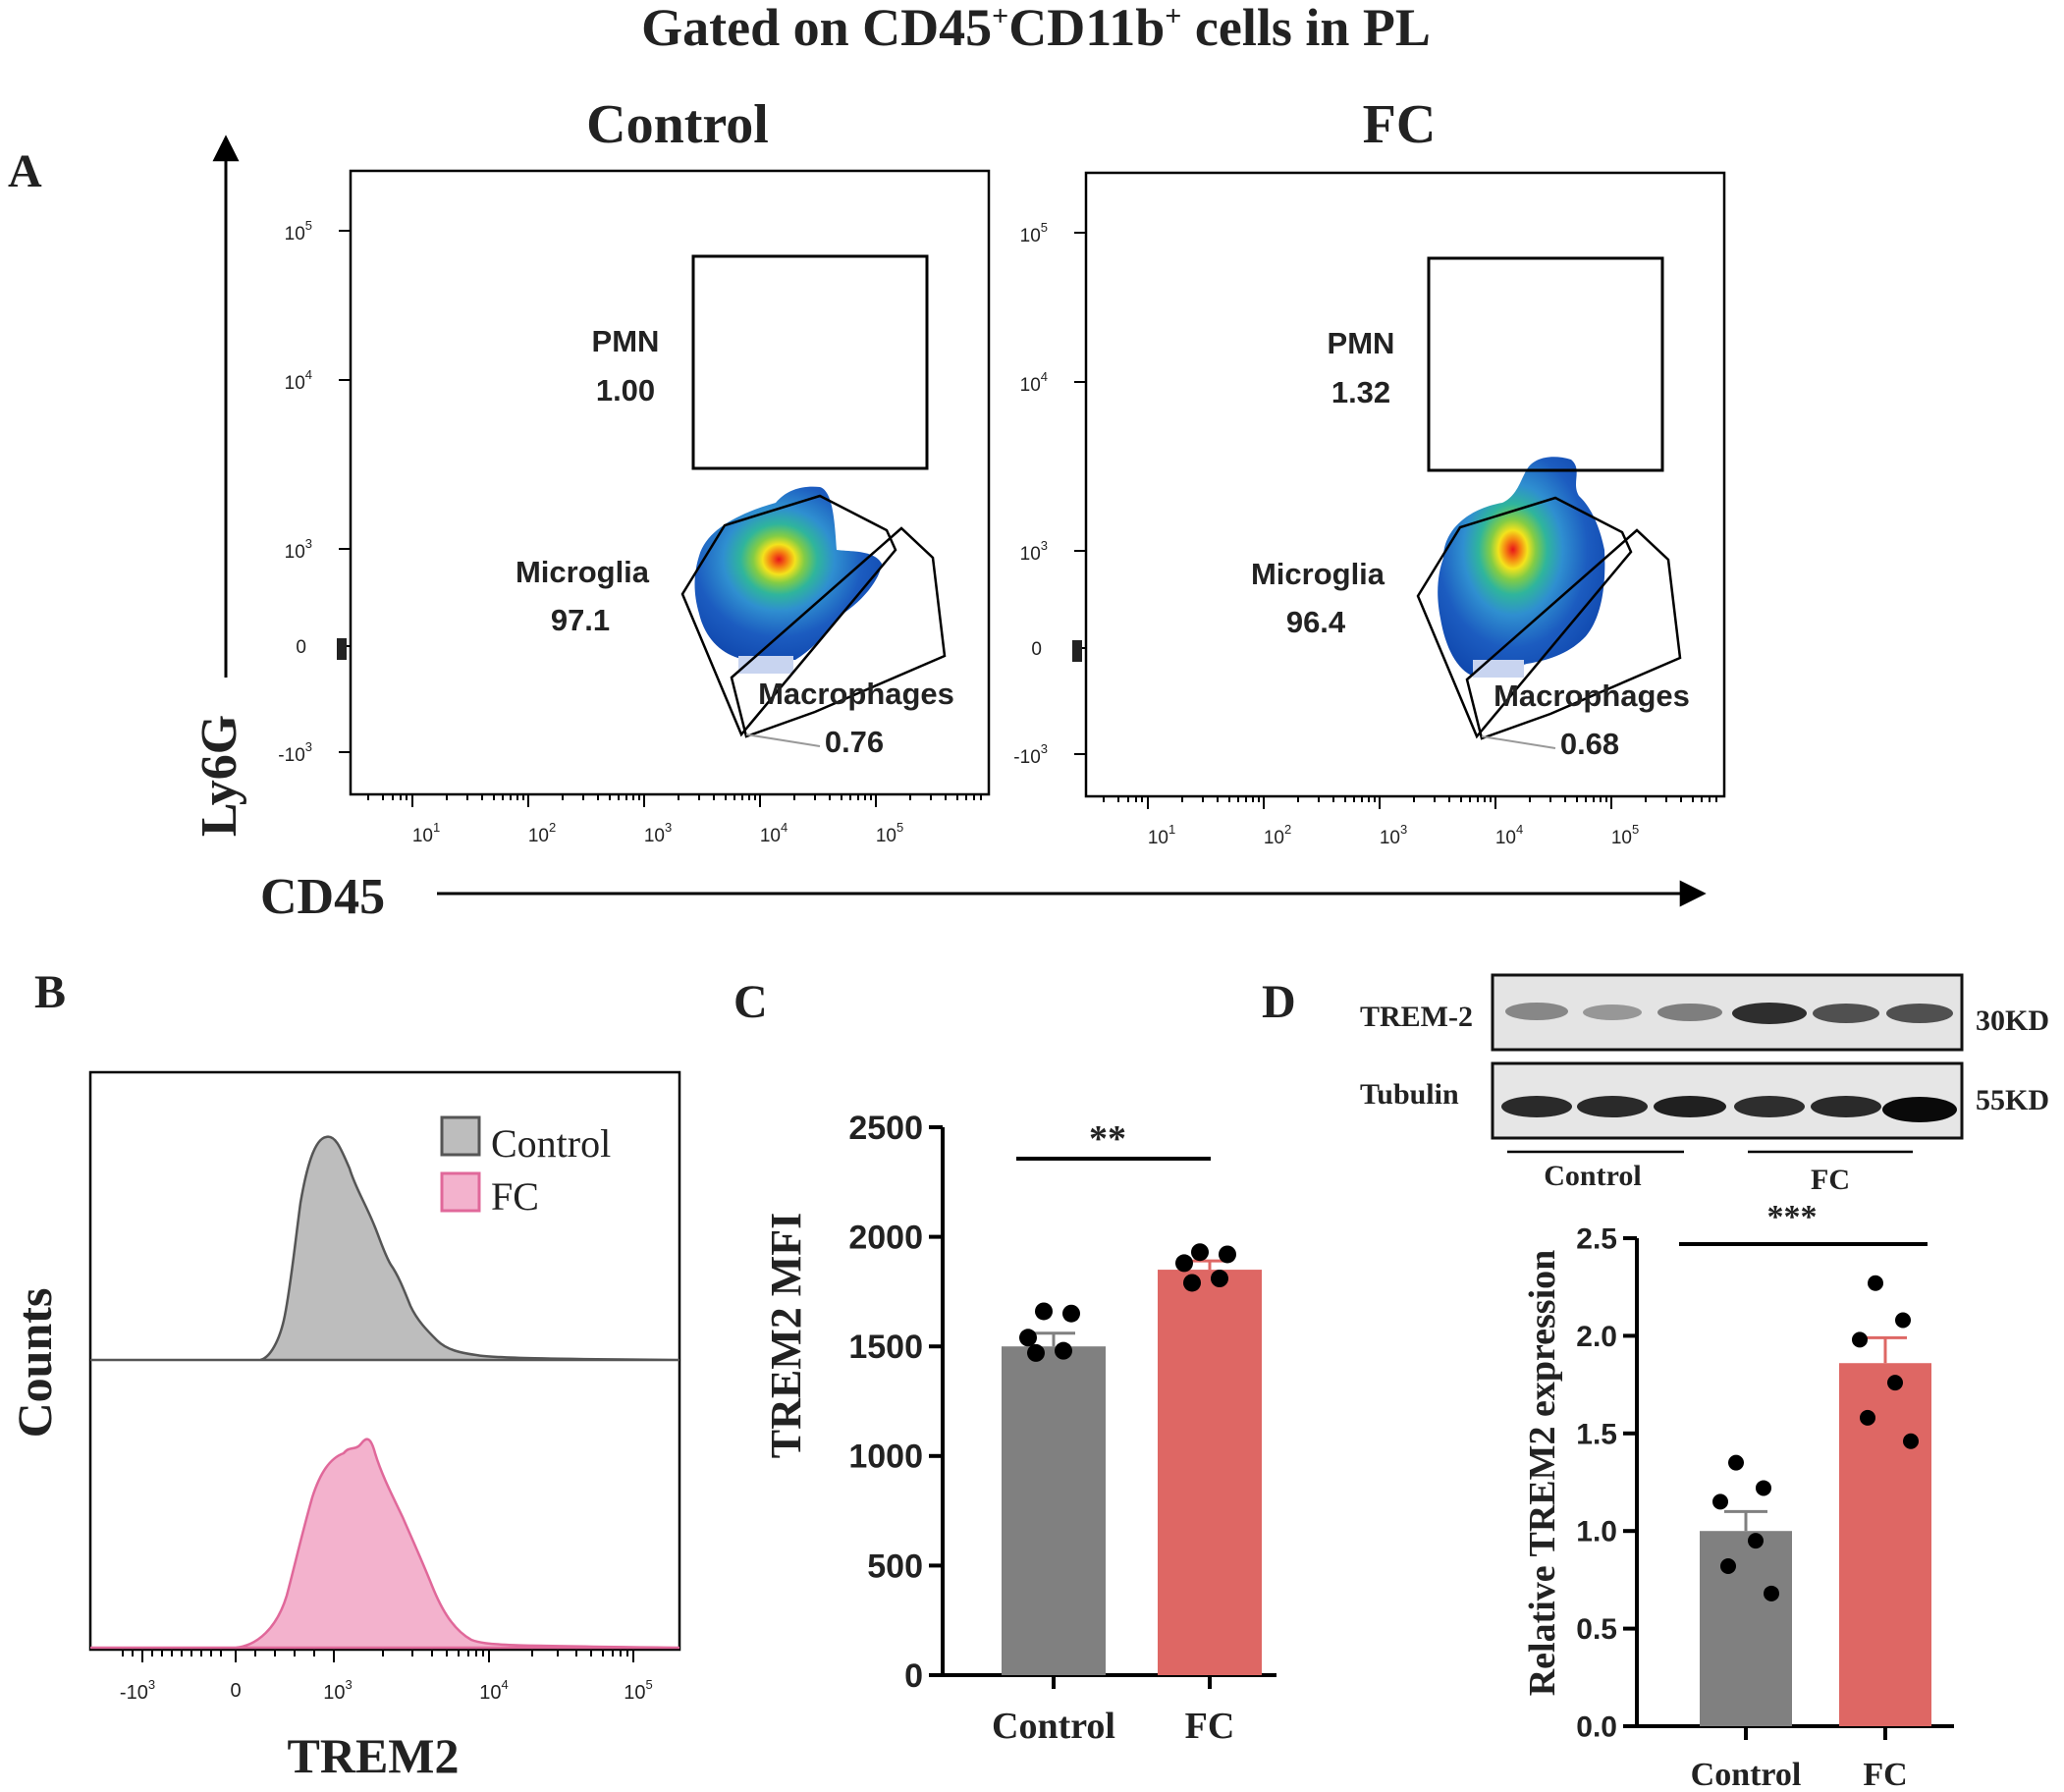 The height and width of the screenshot is (1792, 2064). I want to click on western-blot: TREM-2 Tubulin 30KD 55KD Control FC, so click(1704, 1084).